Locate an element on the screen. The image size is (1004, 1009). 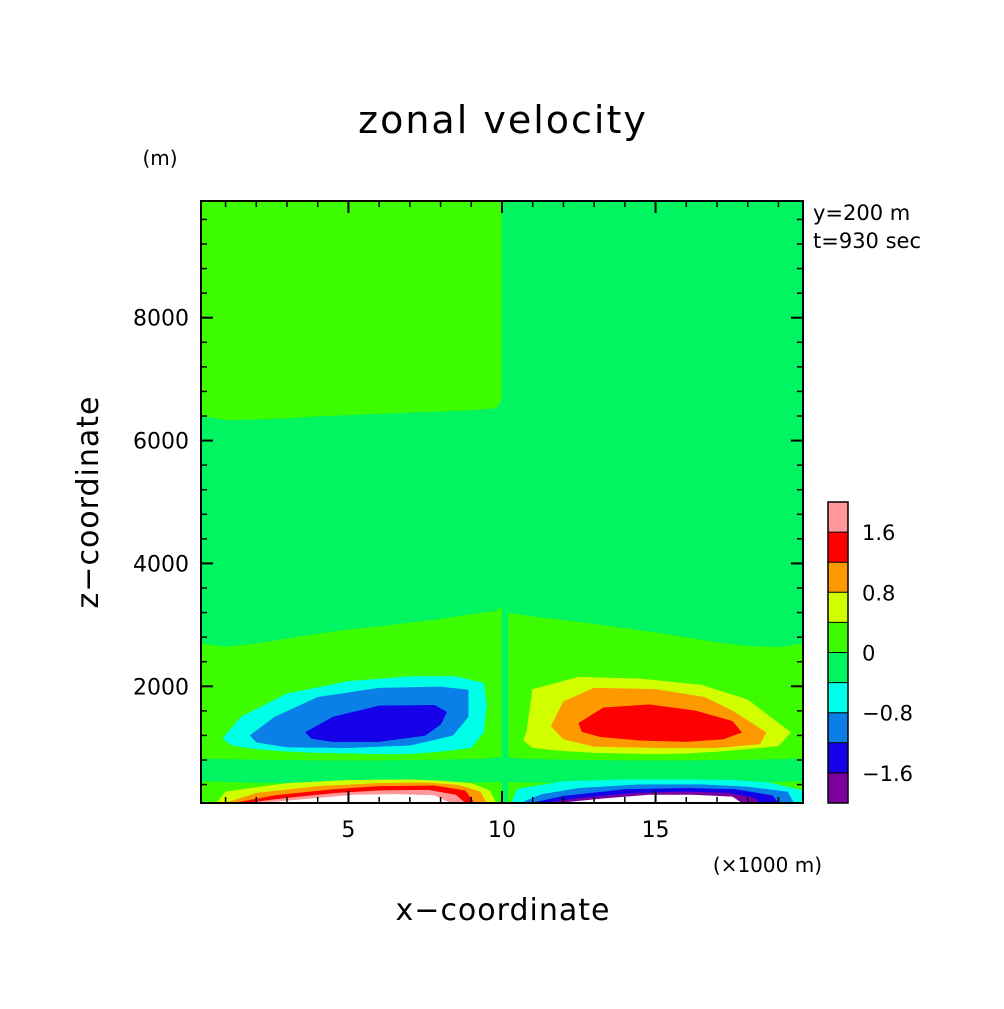
chart-title: zonal velocity is located at coordinates (503, 120).